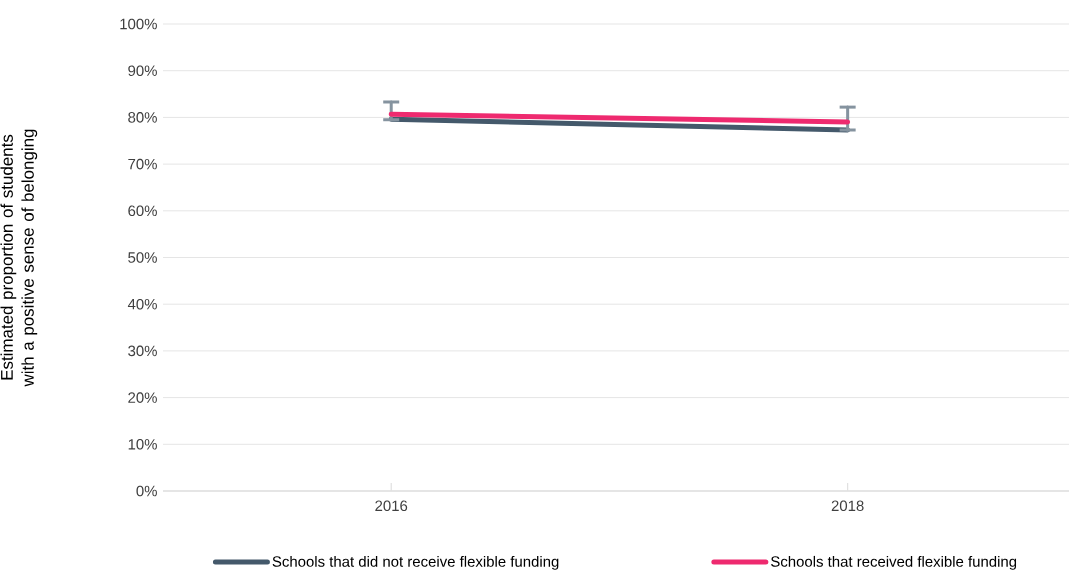 The width and height of the screenshot is (1081, 586). Describe the element at coordinates (142, 304) in the screenshot. I see `y-tick-label: 40%` at that location.